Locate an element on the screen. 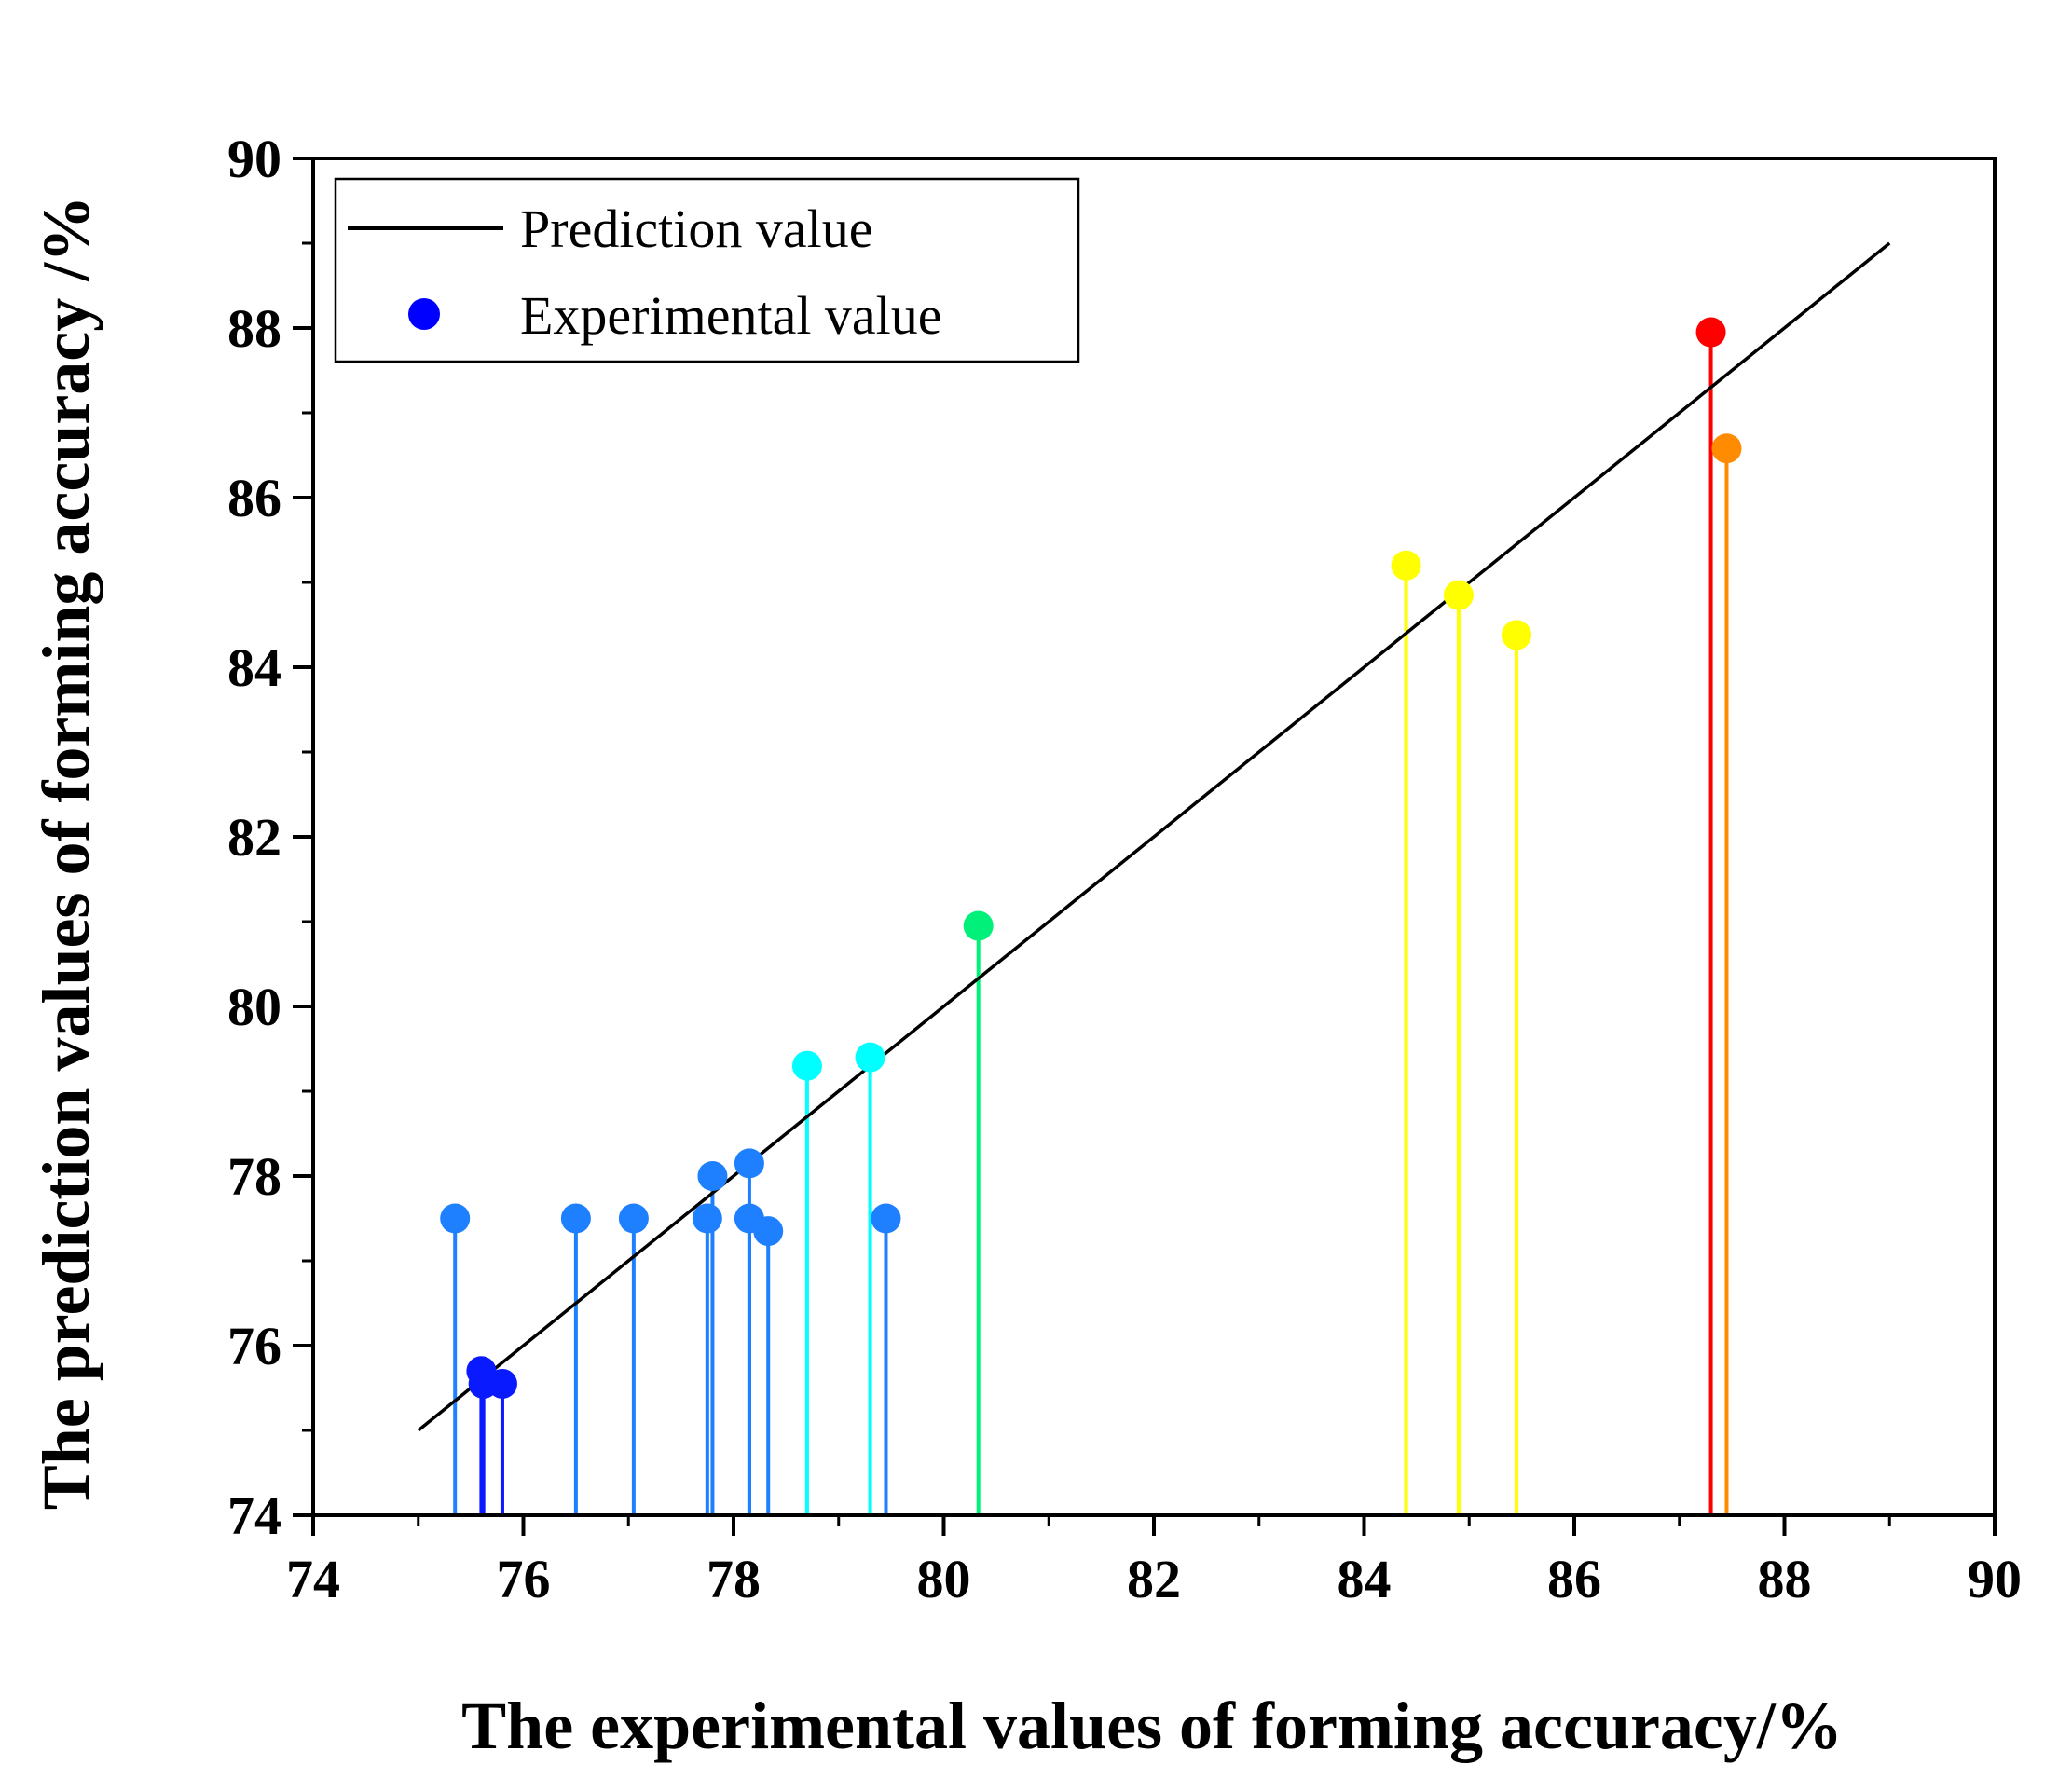  y-tick-label: 88 is located at coordinates (254, 328).